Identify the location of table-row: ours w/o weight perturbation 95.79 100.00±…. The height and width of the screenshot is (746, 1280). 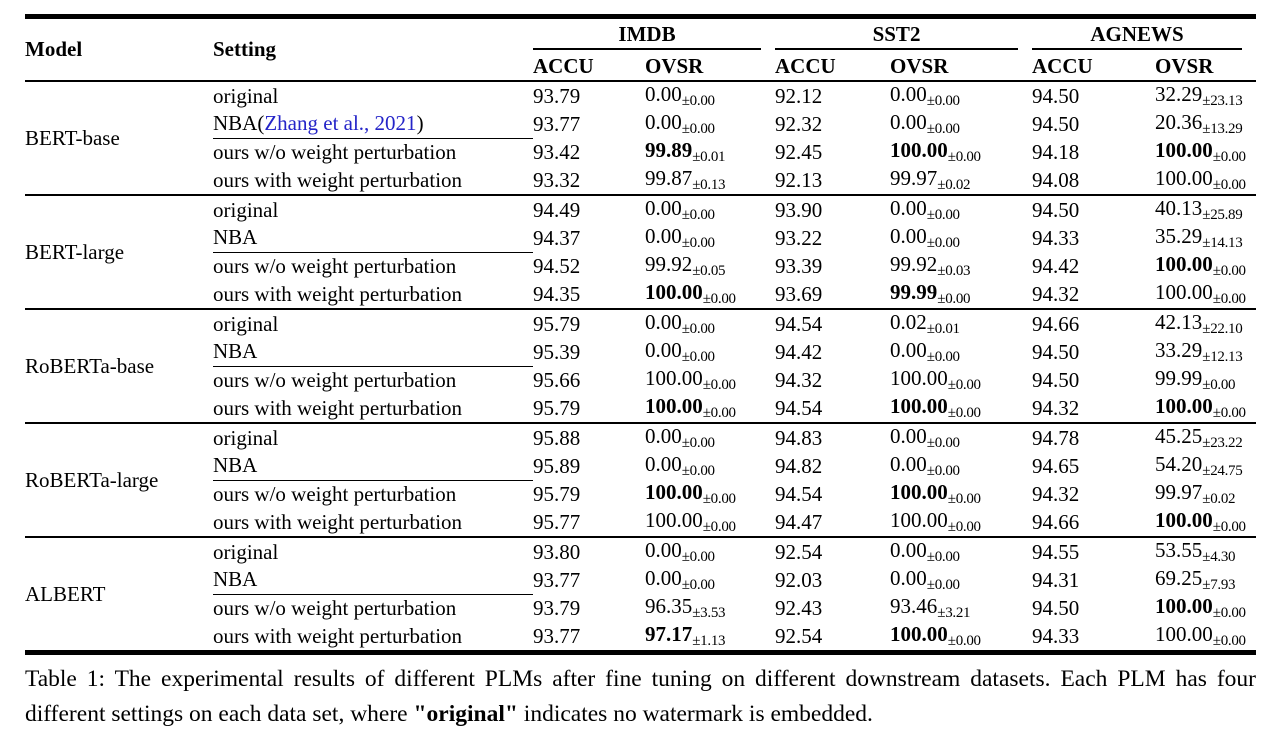
(640, 494).